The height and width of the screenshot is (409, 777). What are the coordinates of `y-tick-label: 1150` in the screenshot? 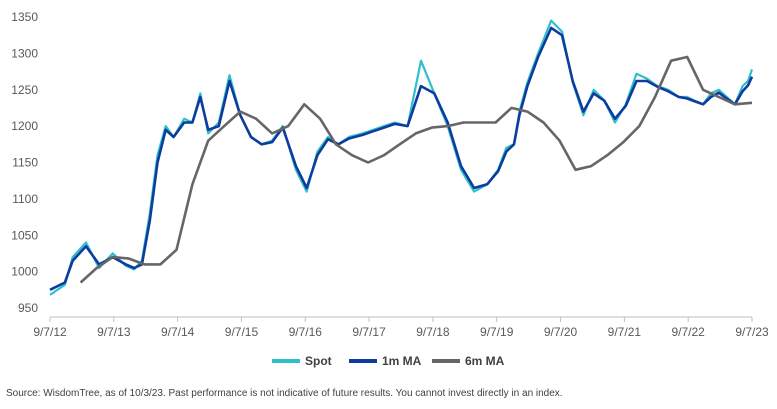 It's located at (25, 163).